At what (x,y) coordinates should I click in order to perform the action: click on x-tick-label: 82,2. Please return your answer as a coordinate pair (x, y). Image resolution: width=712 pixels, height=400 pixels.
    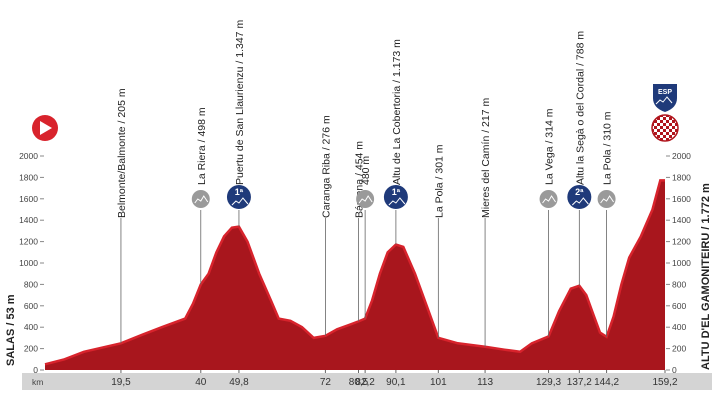
    Looking at the image, I should click on (365, 382).